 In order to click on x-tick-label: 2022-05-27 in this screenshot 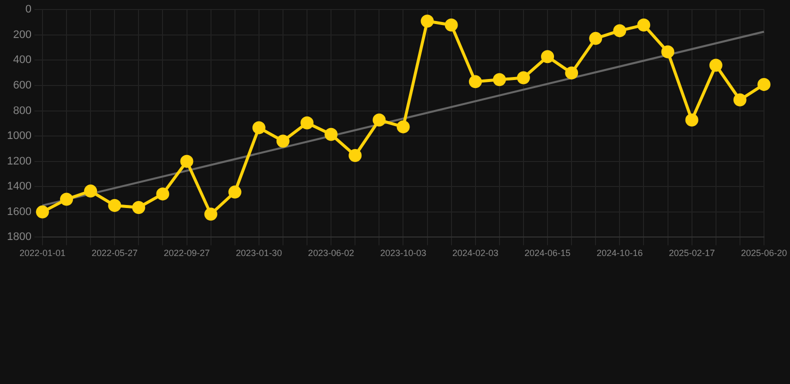, I will do `click(115, 253)`.